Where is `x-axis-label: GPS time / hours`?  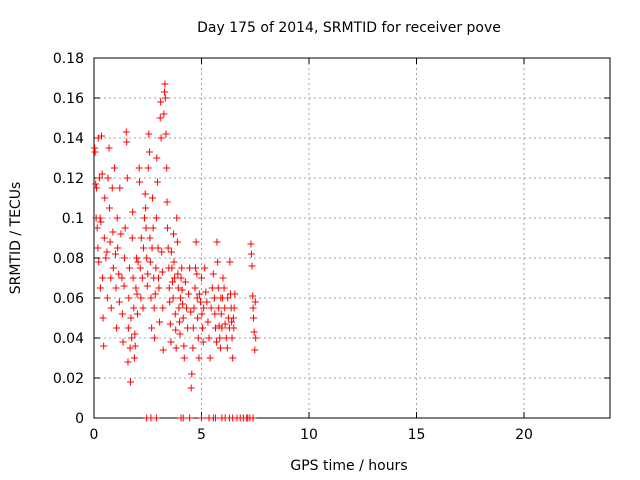
x-axis-label: GPS time / hours is located at coordinates (348, 466).